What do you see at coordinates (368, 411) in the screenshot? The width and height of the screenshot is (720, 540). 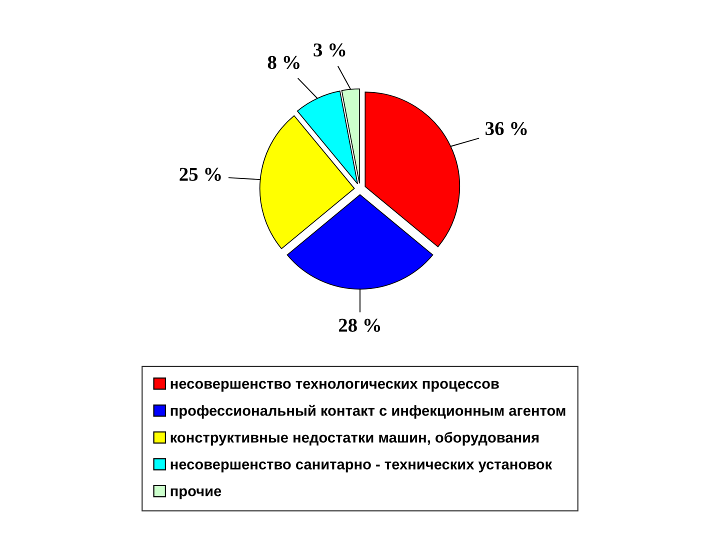 I see `legend-label: профессиональный контакт с инфекционным агентом` at bounding box center [368, 411].